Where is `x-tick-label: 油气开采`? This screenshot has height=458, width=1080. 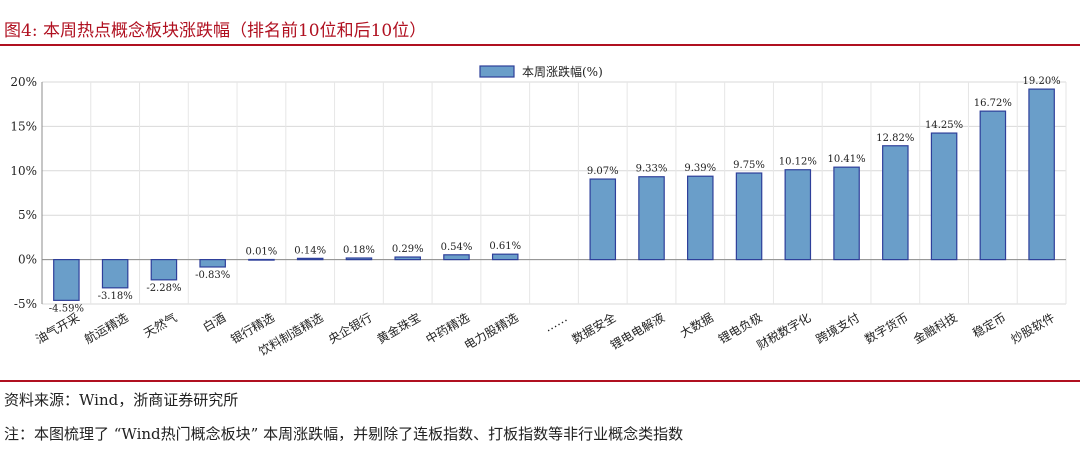
x-tick-label: 油气开采 is located at coordinates (57, 328).